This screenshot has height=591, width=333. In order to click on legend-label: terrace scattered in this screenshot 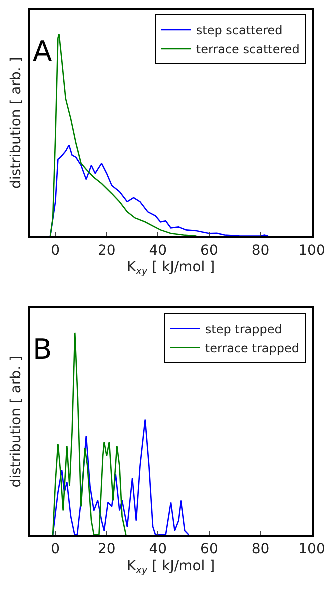, I will do `click(248, 49)`.